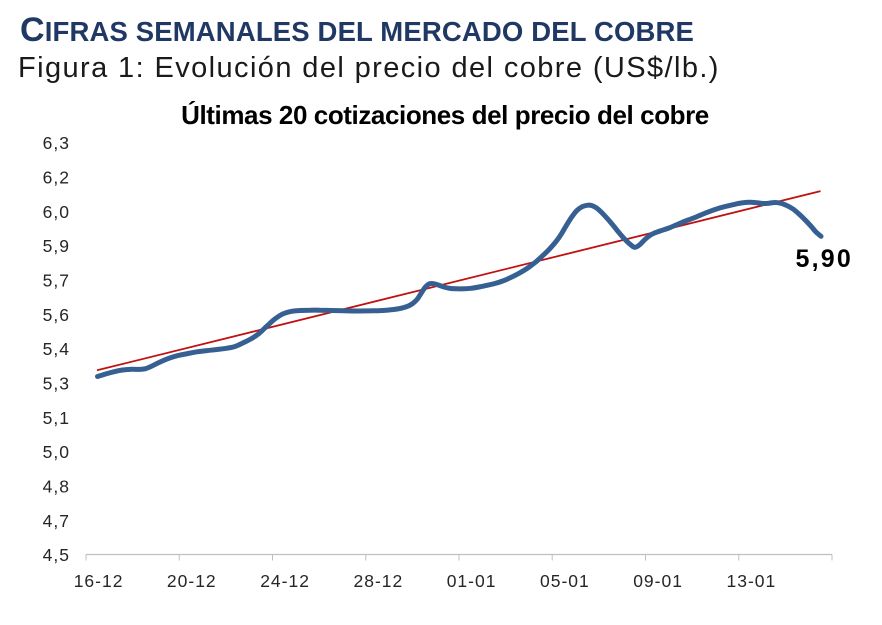 Image resolution: width=882 pixels, height=625 pixels. I want to click on svg-text: 01-01, so click(472, 581).